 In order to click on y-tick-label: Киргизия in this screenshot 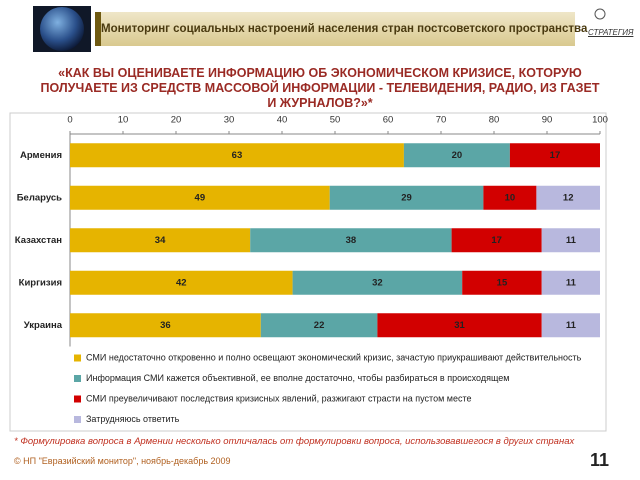, I will do `click(40, 282)`.